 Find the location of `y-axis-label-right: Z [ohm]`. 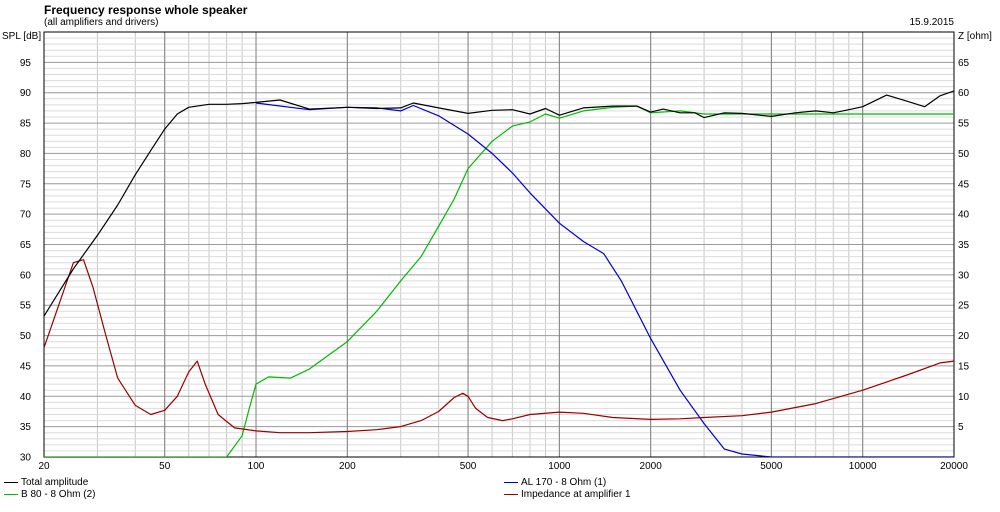

y-axis-label-right: Z [ohm] is located at coordinates (975, 36).